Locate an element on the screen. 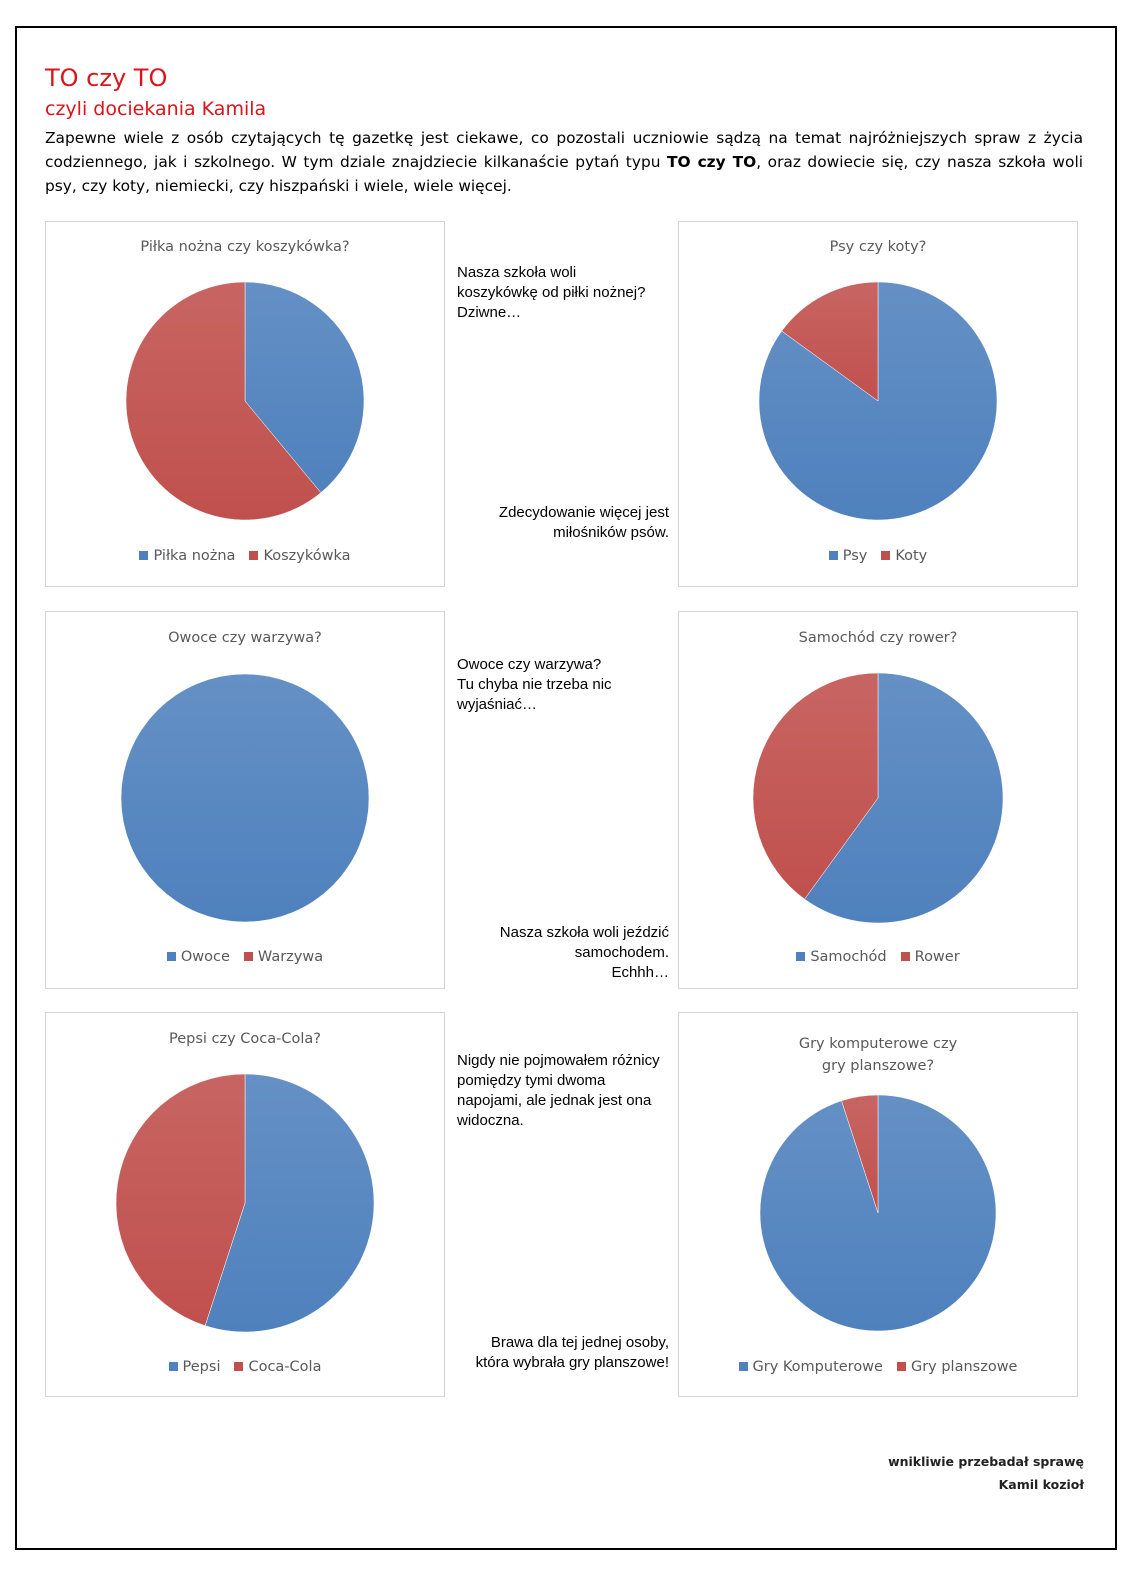 Image resolution: width=1138 pixels, height=1579 pixels. legend-item-pepsi: Pepsi is located at coordinates (194, 1367).